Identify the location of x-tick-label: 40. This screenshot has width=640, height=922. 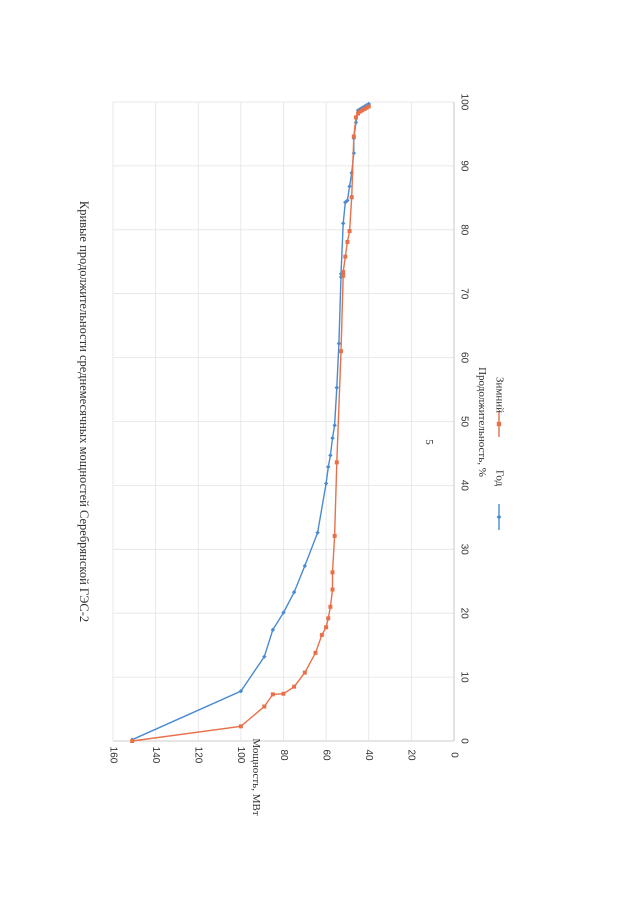
(463, 486).